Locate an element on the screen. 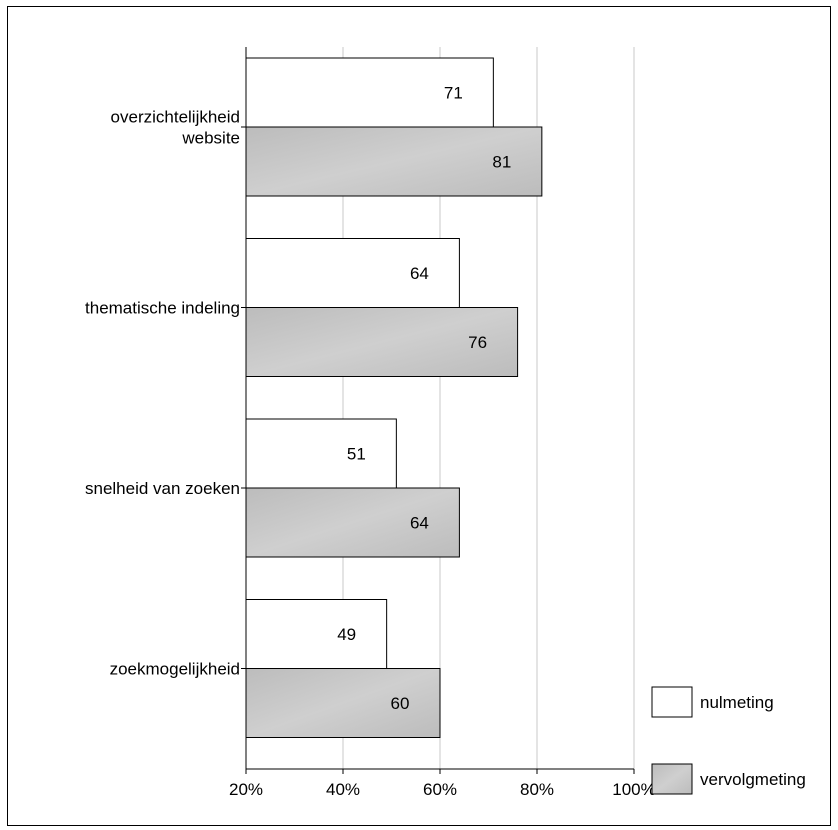  data-label: 60 is located at coordinates (400, 703).